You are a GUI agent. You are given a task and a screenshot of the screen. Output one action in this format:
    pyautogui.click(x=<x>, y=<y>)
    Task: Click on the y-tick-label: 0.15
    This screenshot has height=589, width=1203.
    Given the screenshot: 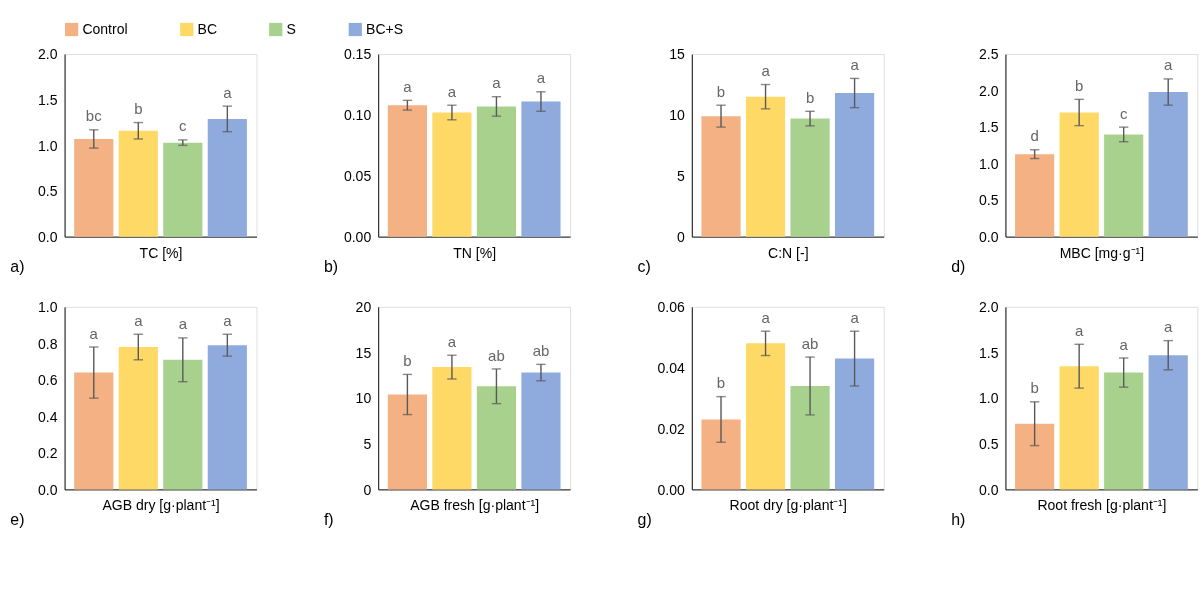 What is the action you would take?
    pyautogui.click(x=357, y=54)
    